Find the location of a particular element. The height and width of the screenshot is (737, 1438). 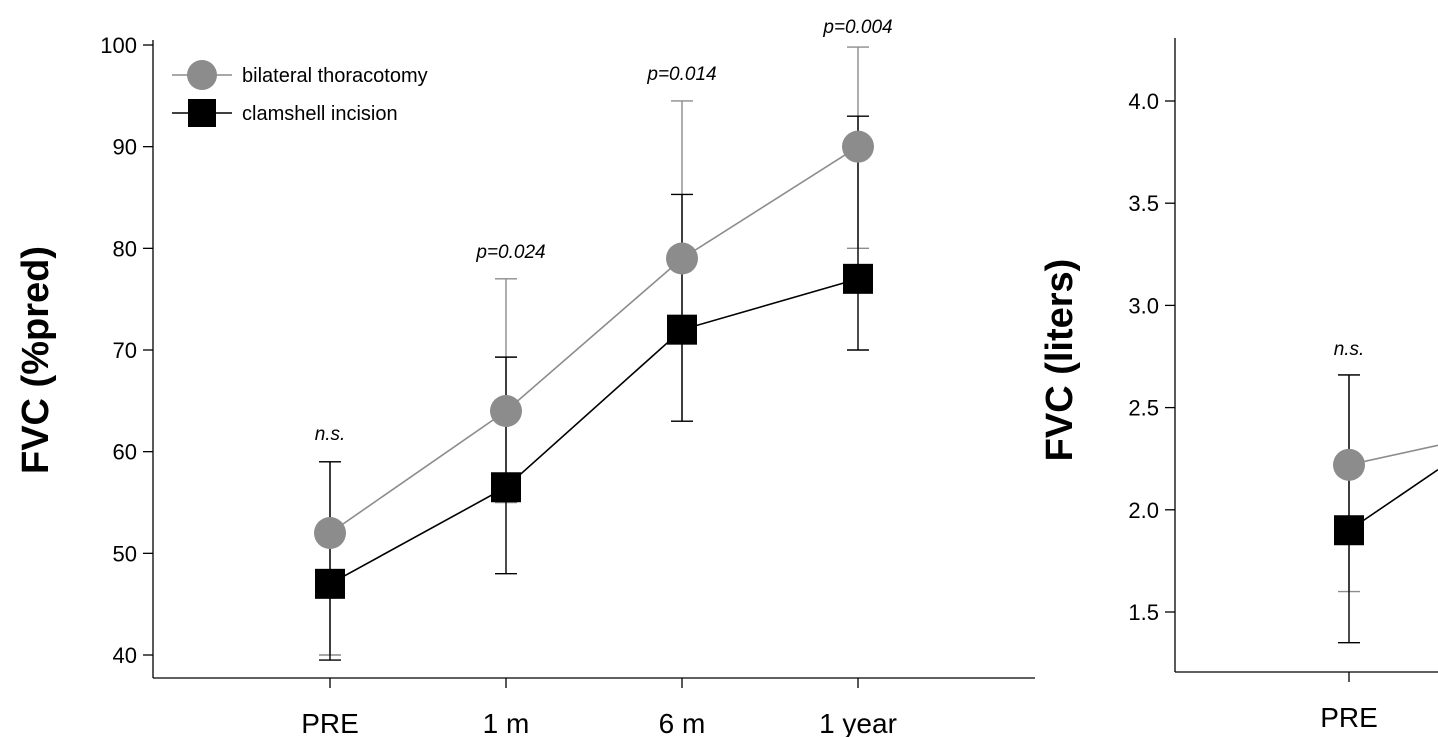

y-tick-label: 60 is located at coordinates (125, 452).